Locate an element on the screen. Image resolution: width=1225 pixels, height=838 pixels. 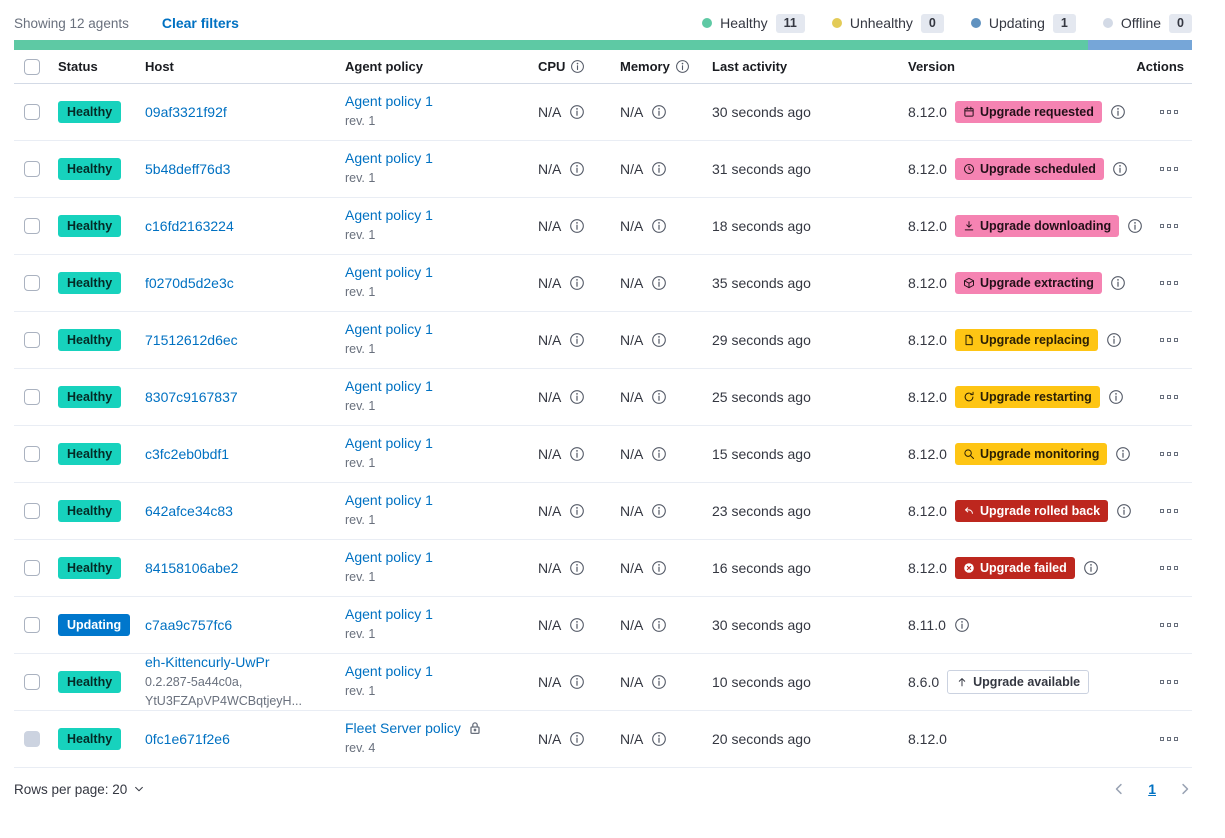
status-badge: Healthy is located at coordinates (90, 739).